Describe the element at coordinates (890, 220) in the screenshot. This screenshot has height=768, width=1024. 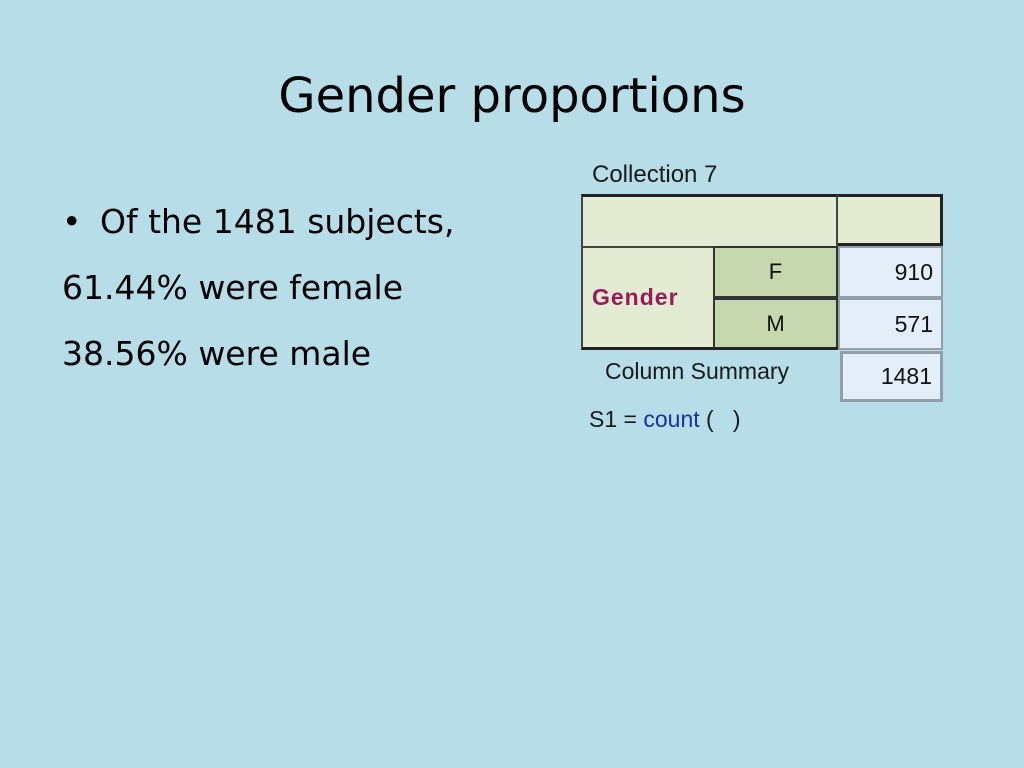
I see `table-header-right` at that location.